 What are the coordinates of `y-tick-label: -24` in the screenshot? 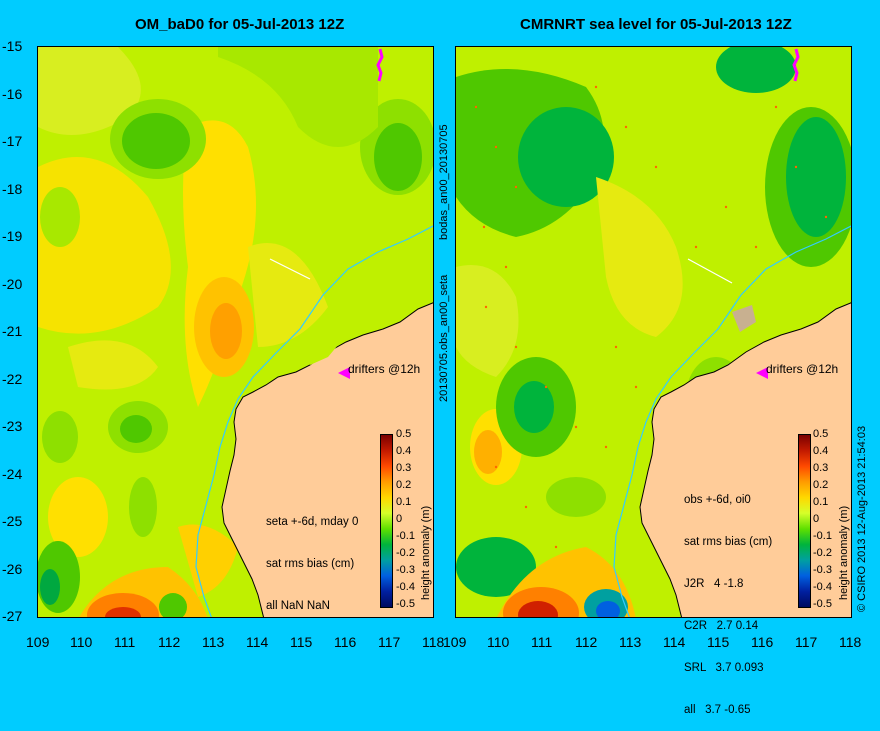 It's located at (12, 474).